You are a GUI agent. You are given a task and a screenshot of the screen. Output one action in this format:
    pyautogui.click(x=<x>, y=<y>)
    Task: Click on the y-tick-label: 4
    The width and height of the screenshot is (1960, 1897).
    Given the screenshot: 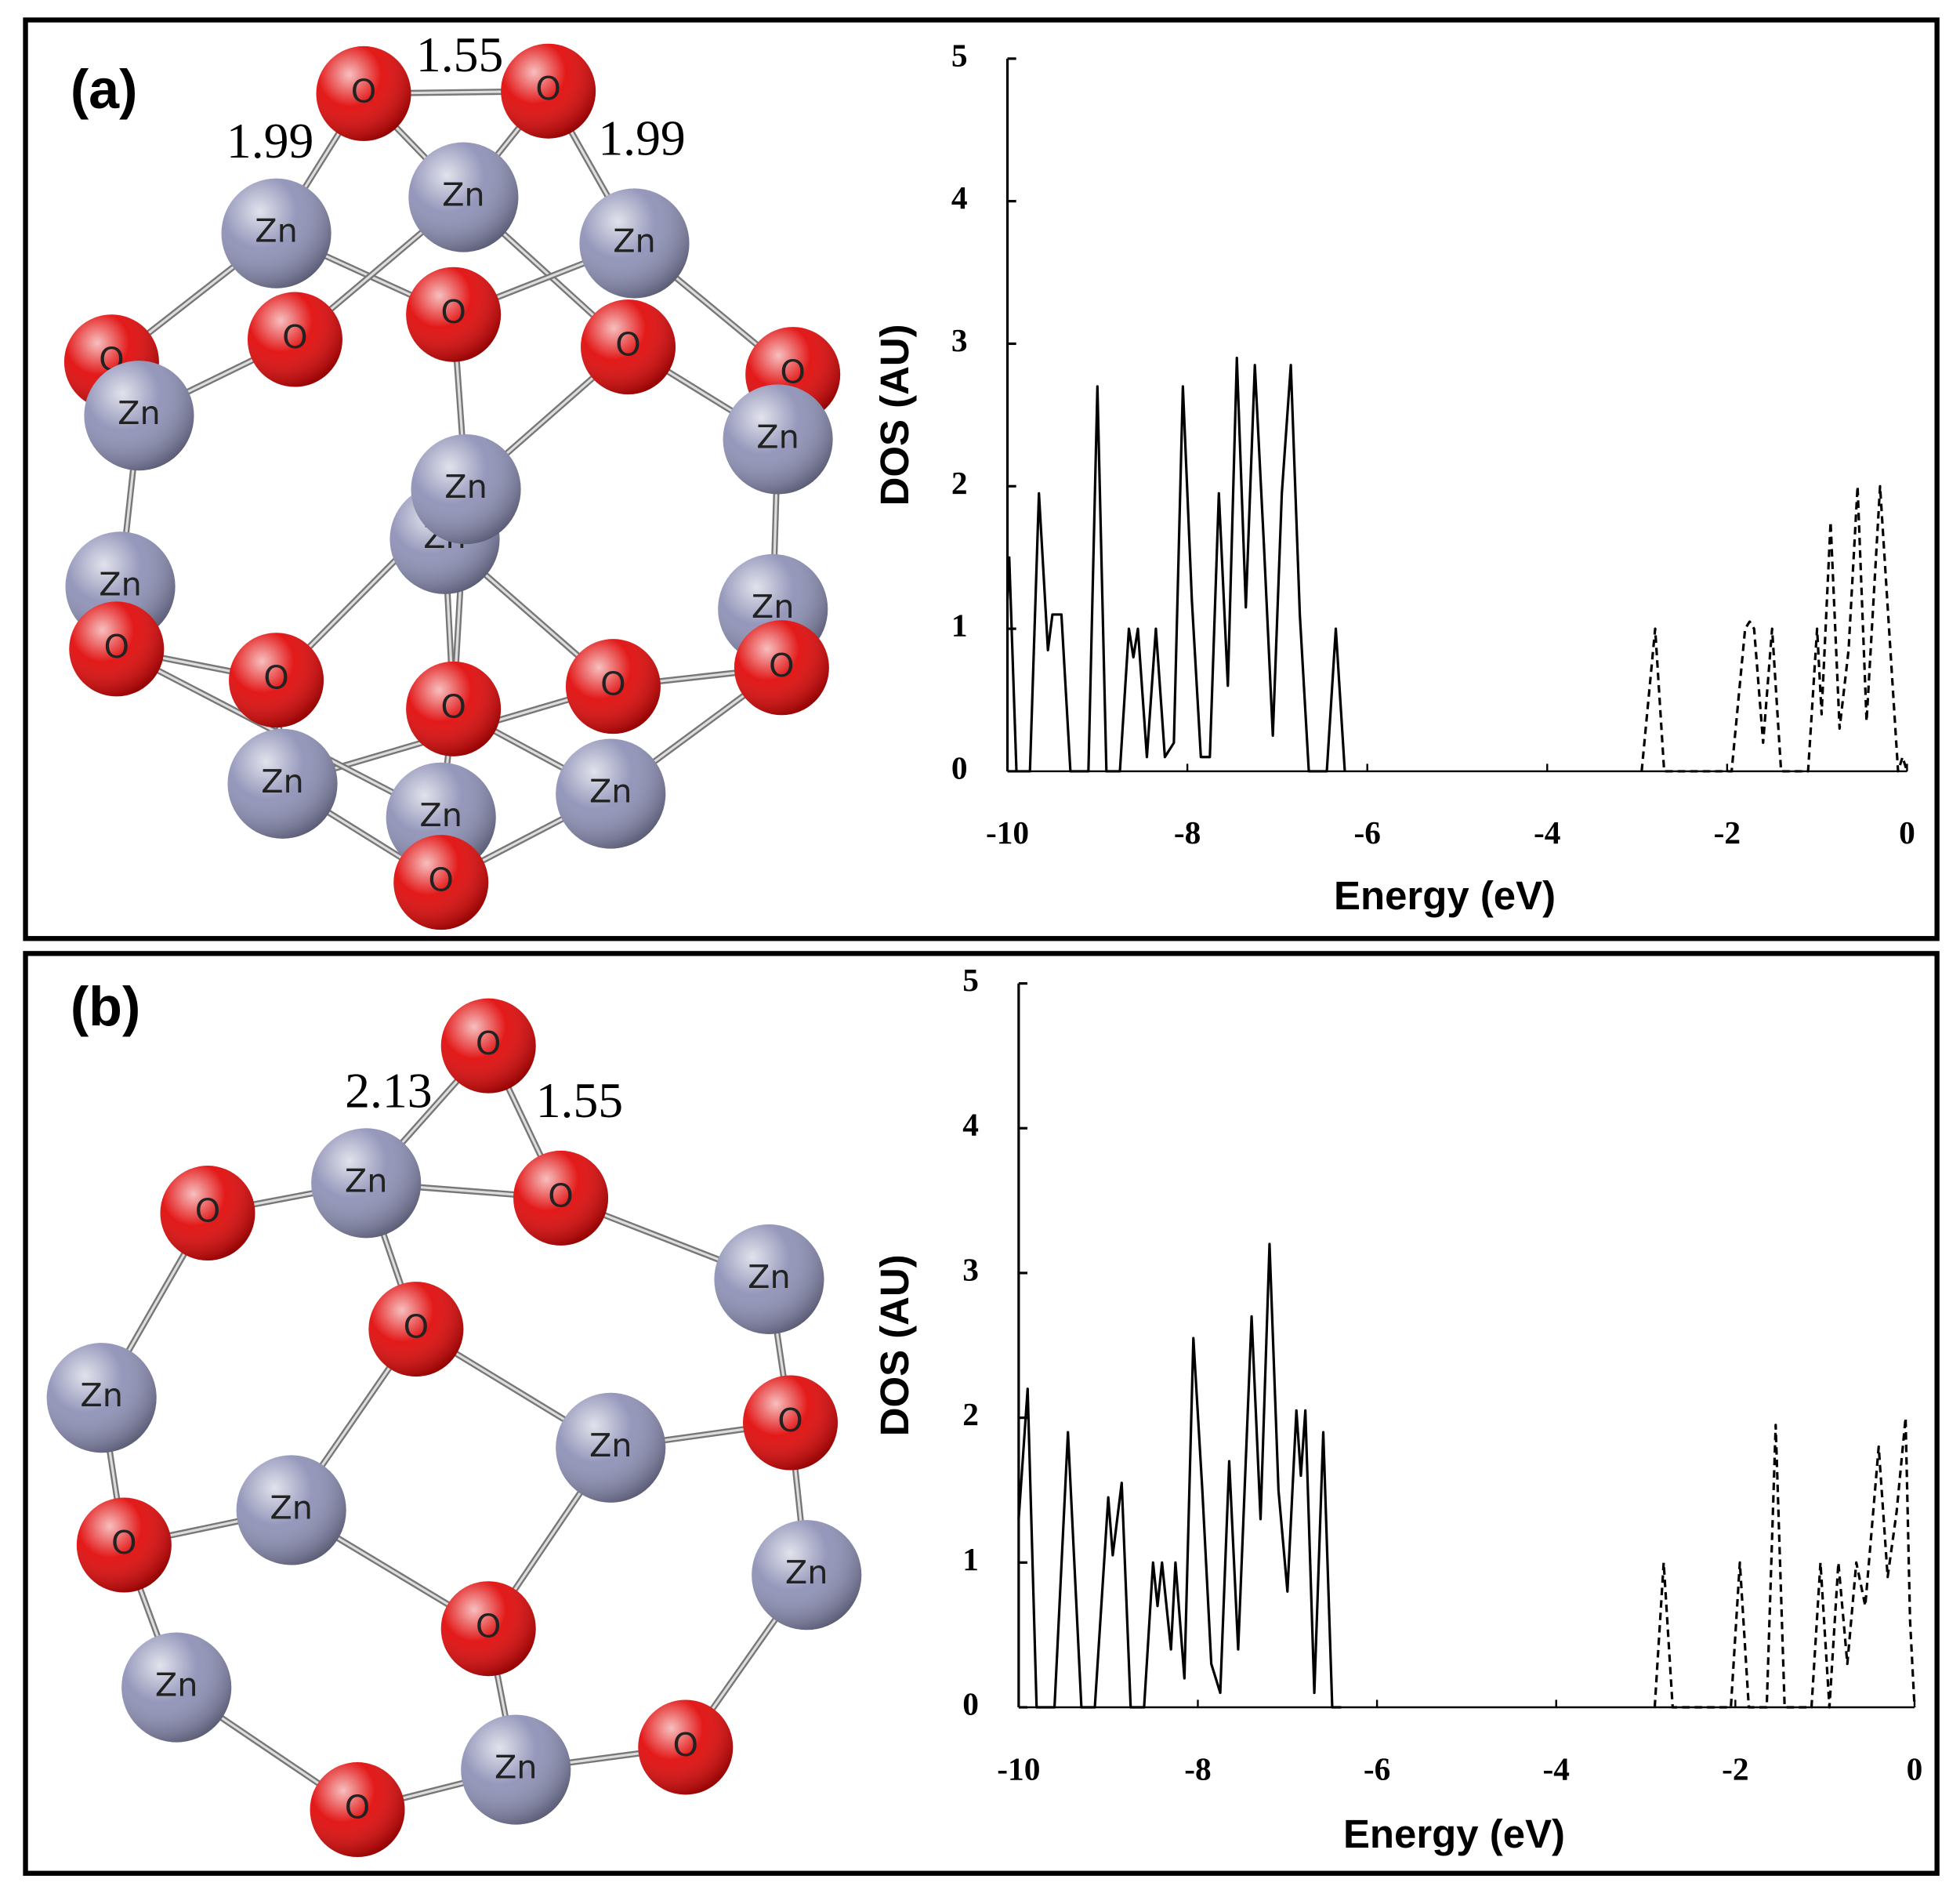 What is the action you would take?
    pyautogui.click(x=959, y=198)
    